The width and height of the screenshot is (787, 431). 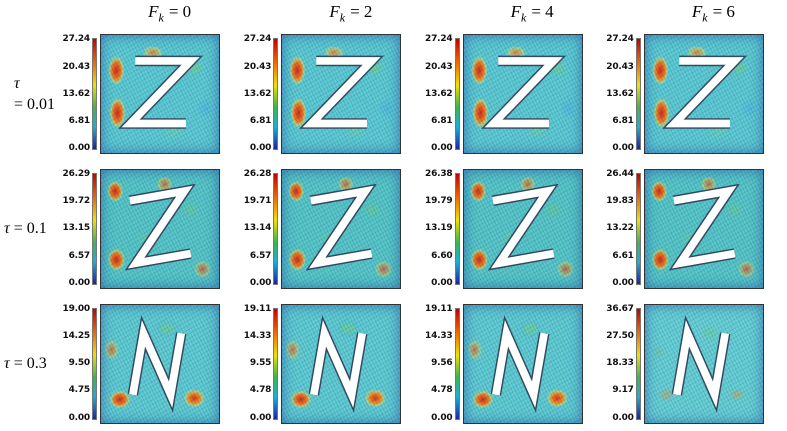 I want to click on corner-spacer, so click(x=31, y=13).